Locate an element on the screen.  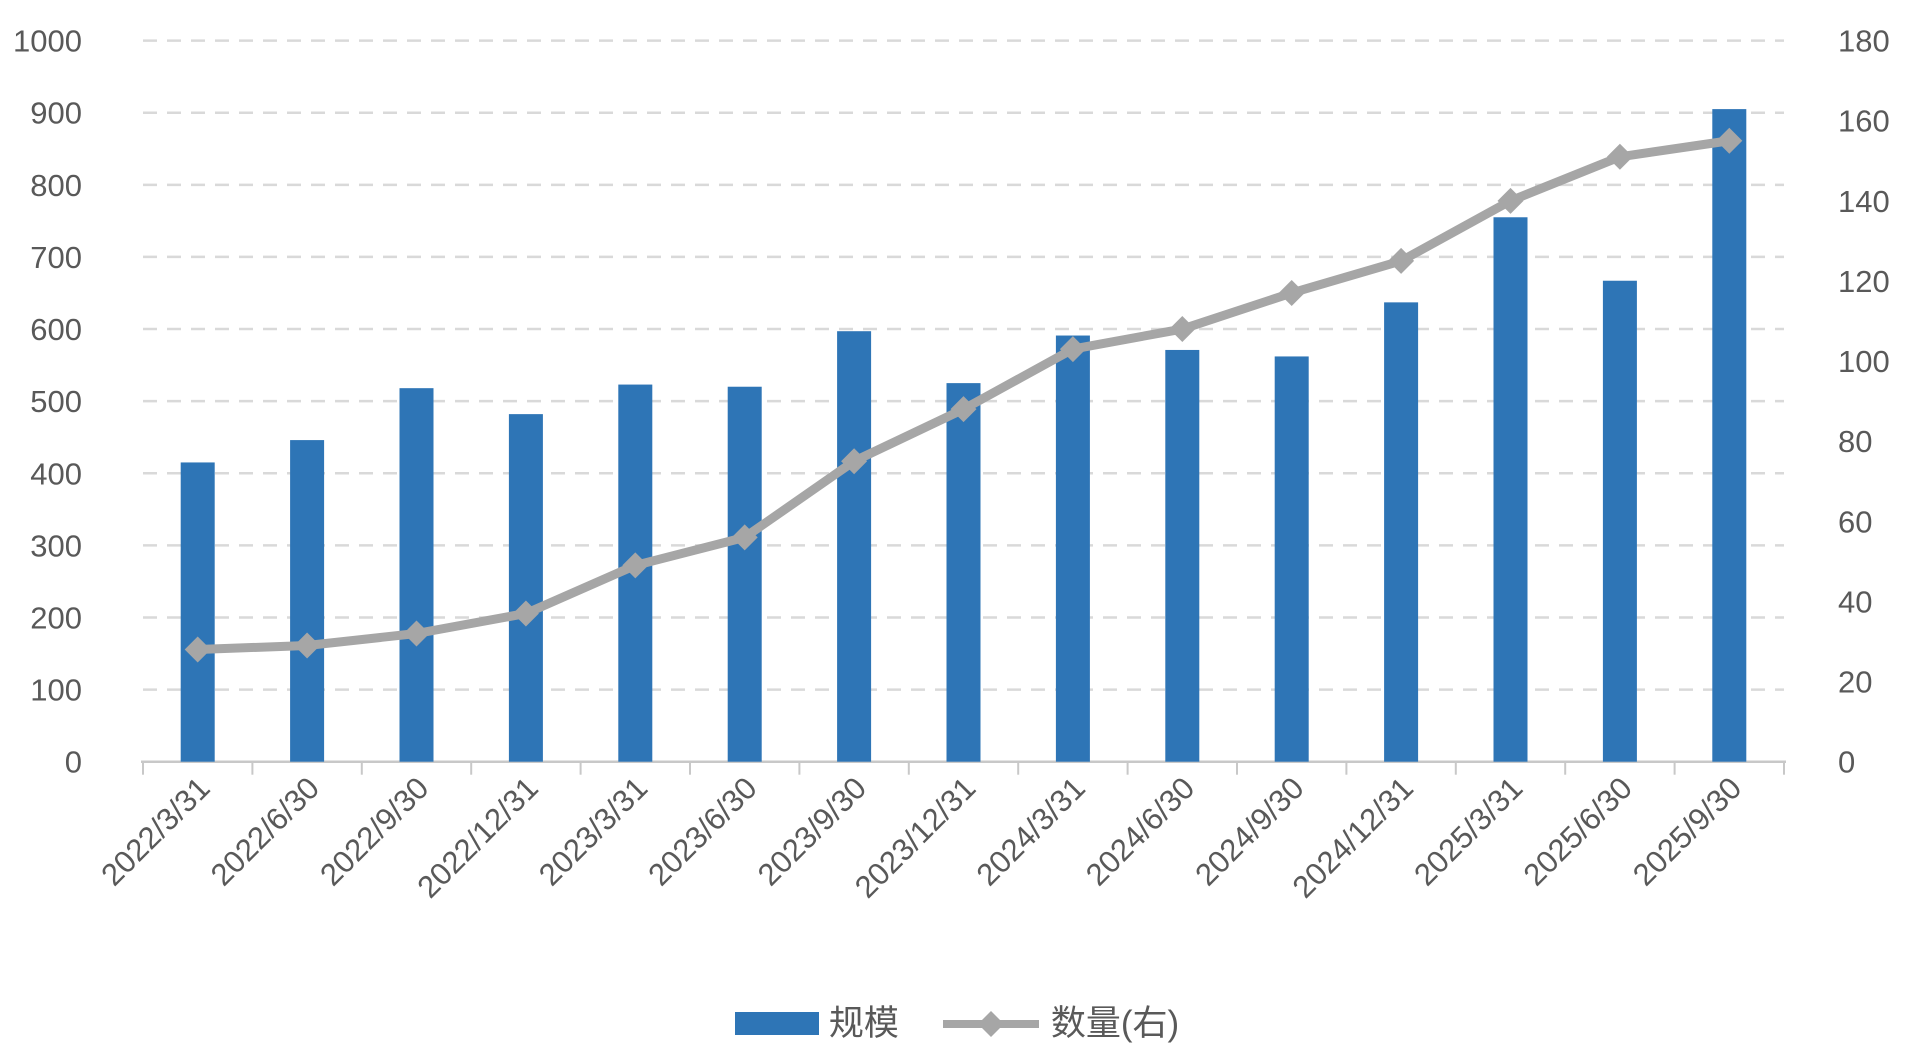
y-axis-right-tick-label: 100 is located at coordinates (1864, 361).